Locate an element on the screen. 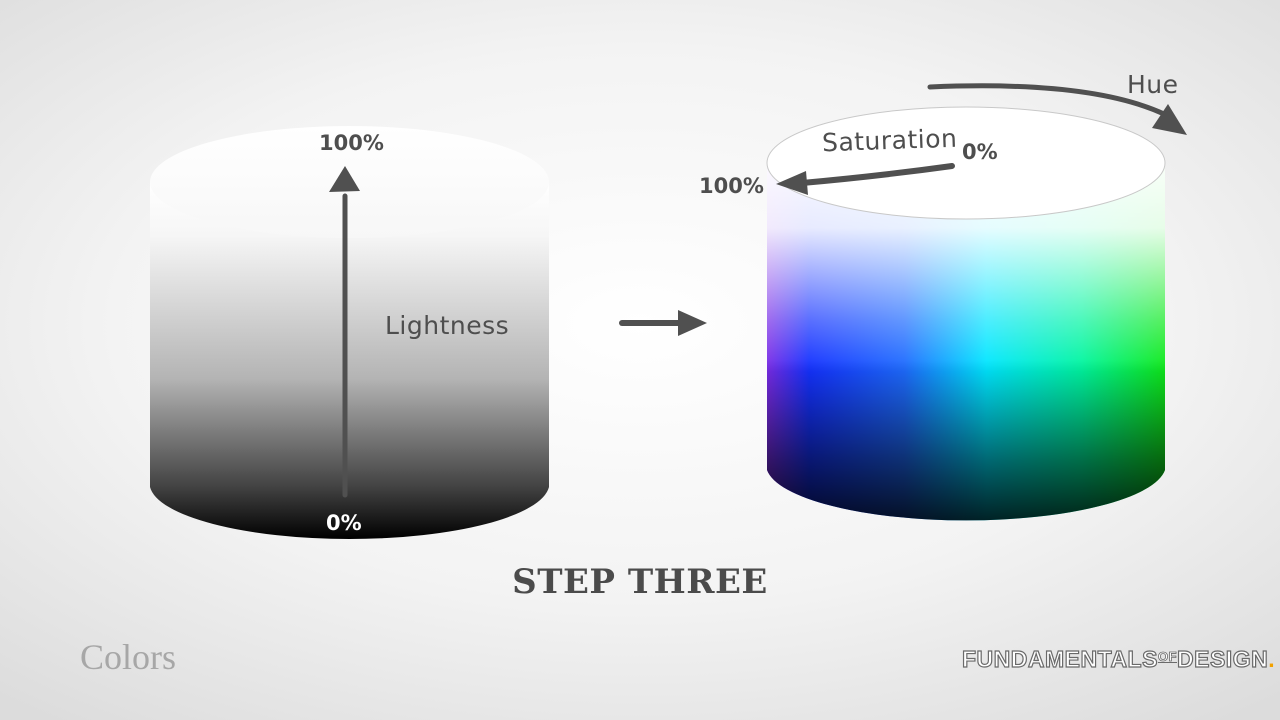 The height and width of the screenshot is (720, 1280). hue-arrow-head is located at coordinates (1169, 119).